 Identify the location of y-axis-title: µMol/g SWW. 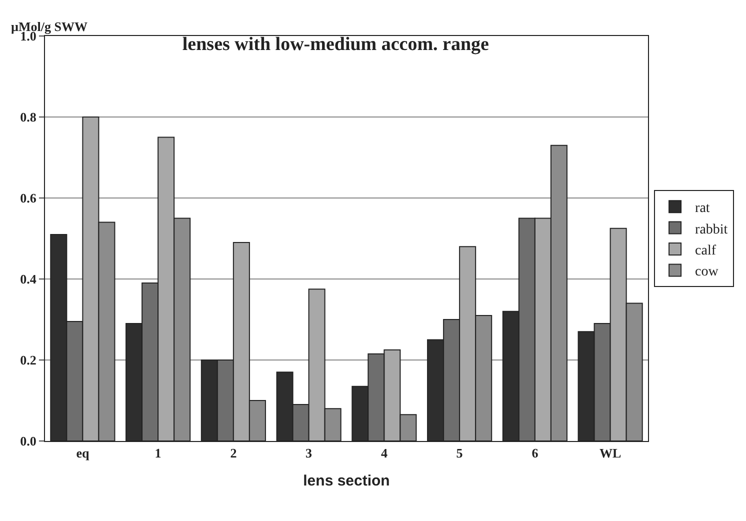
(49, 26).